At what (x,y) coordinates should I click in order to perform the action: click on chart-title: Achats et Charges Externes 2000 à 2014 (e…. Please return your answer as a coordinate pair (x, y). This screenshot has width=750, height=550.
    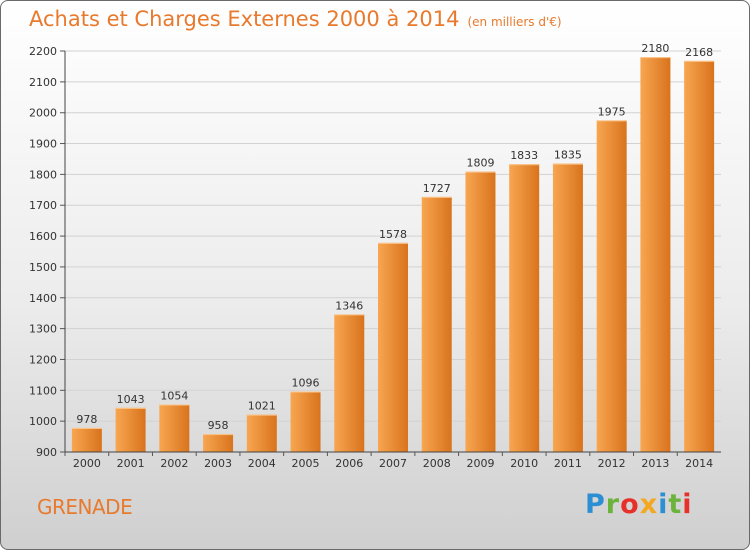
    Looking at the image, I should click on (295, 19).